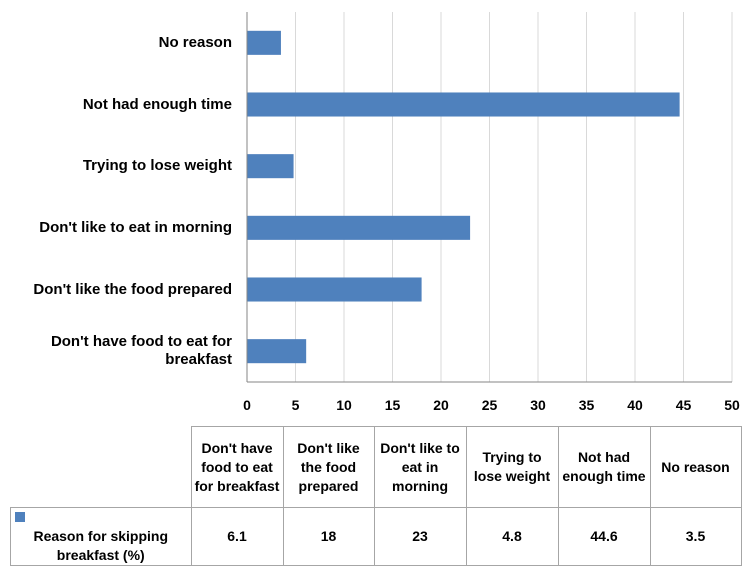  What do you see at coordinates (132, 289) in the screenshot?
I see `category-label: Don't like the food prepared` at bounding box center [132, 289].